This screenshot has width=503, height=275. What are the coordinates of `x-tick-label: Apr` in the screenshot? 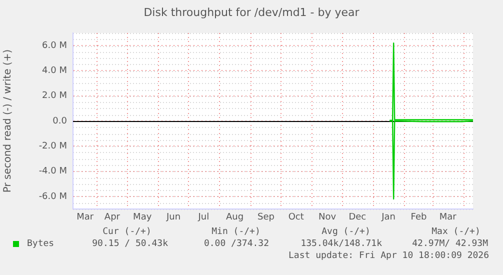 It's located at (112, 217).